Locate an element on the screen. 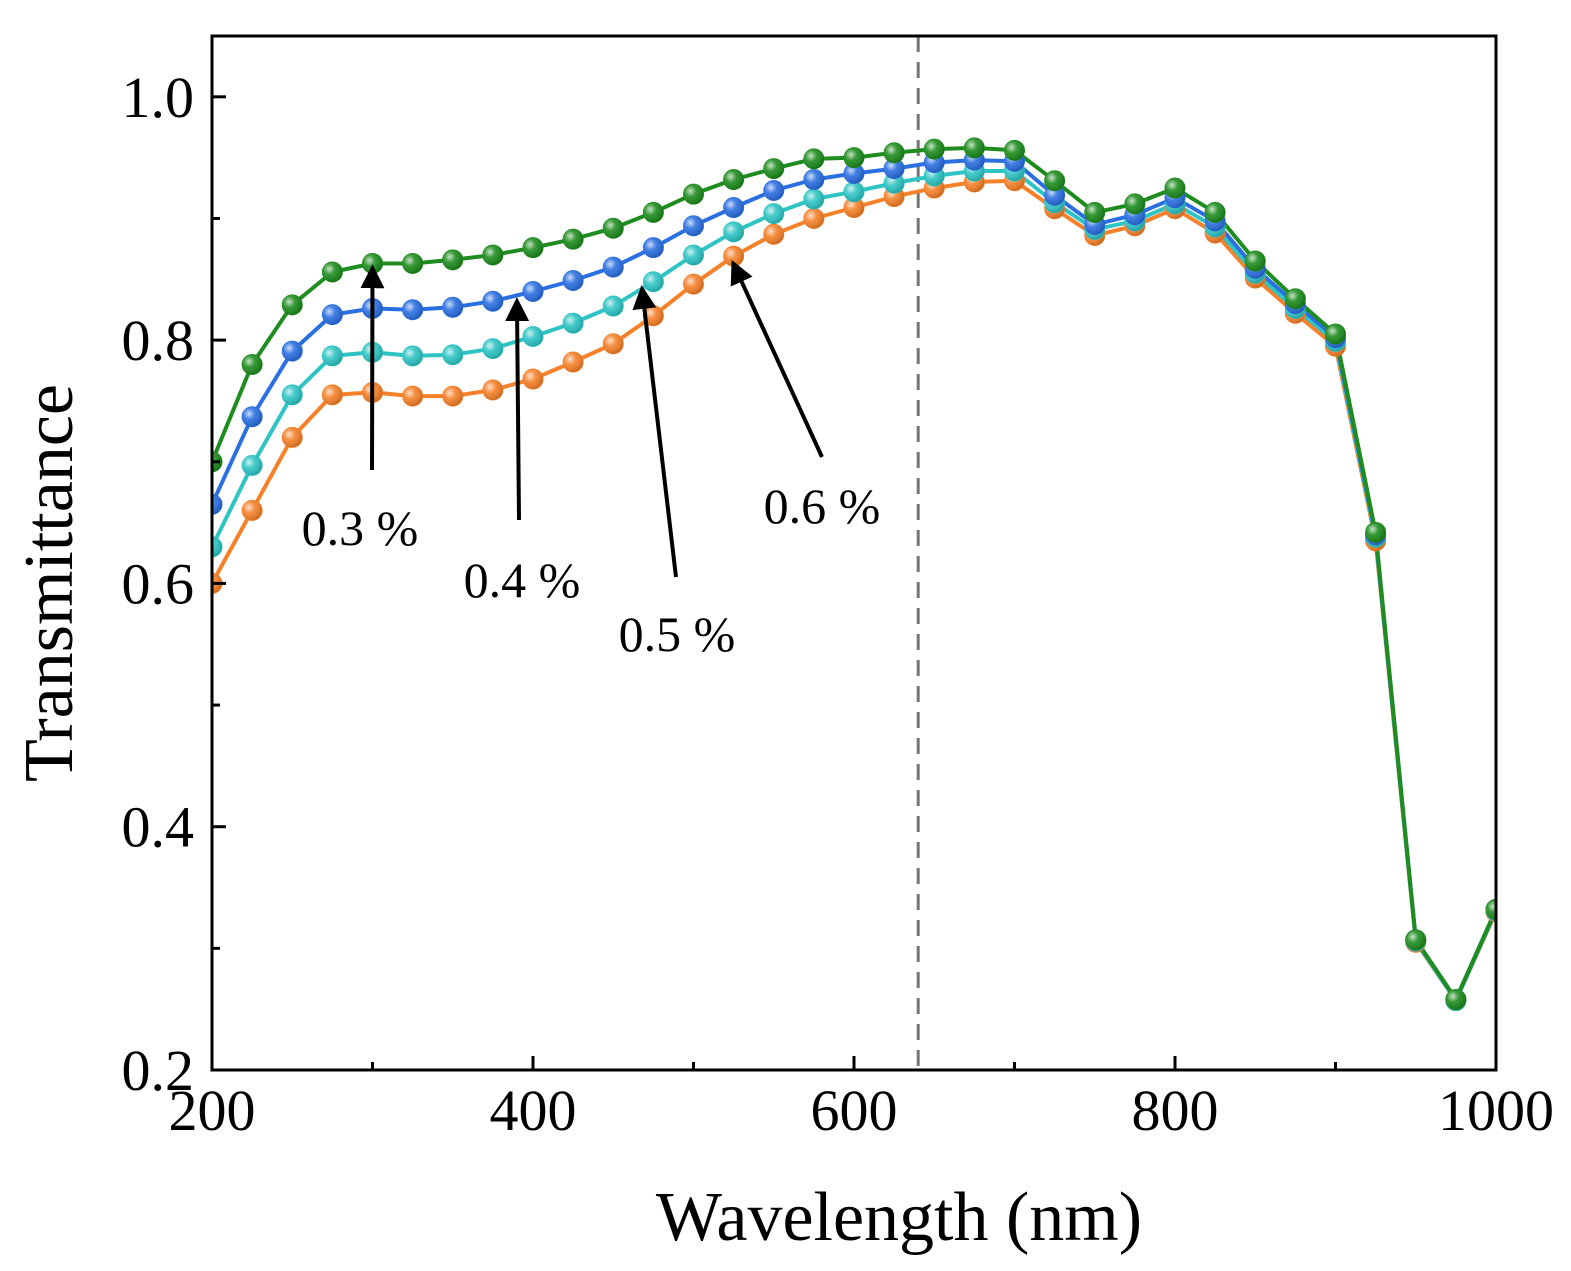 This screenshot has width=1571, height=1271. annotation-label: 0.3 % is located at coordinates (360, 528).